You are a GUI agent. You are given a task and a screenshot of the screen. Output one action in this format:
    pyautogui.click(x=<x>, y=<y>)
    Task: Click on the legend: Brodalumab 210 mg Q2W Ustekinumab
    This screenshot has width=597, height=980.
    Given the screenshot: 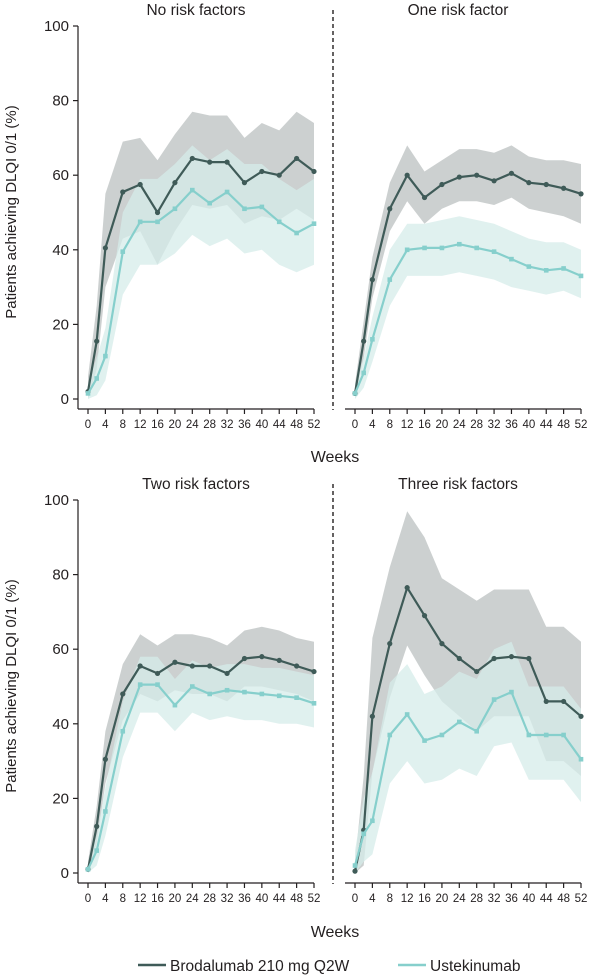 What is the action you would take?
    pyautogui.click(x=329, y=966)
    